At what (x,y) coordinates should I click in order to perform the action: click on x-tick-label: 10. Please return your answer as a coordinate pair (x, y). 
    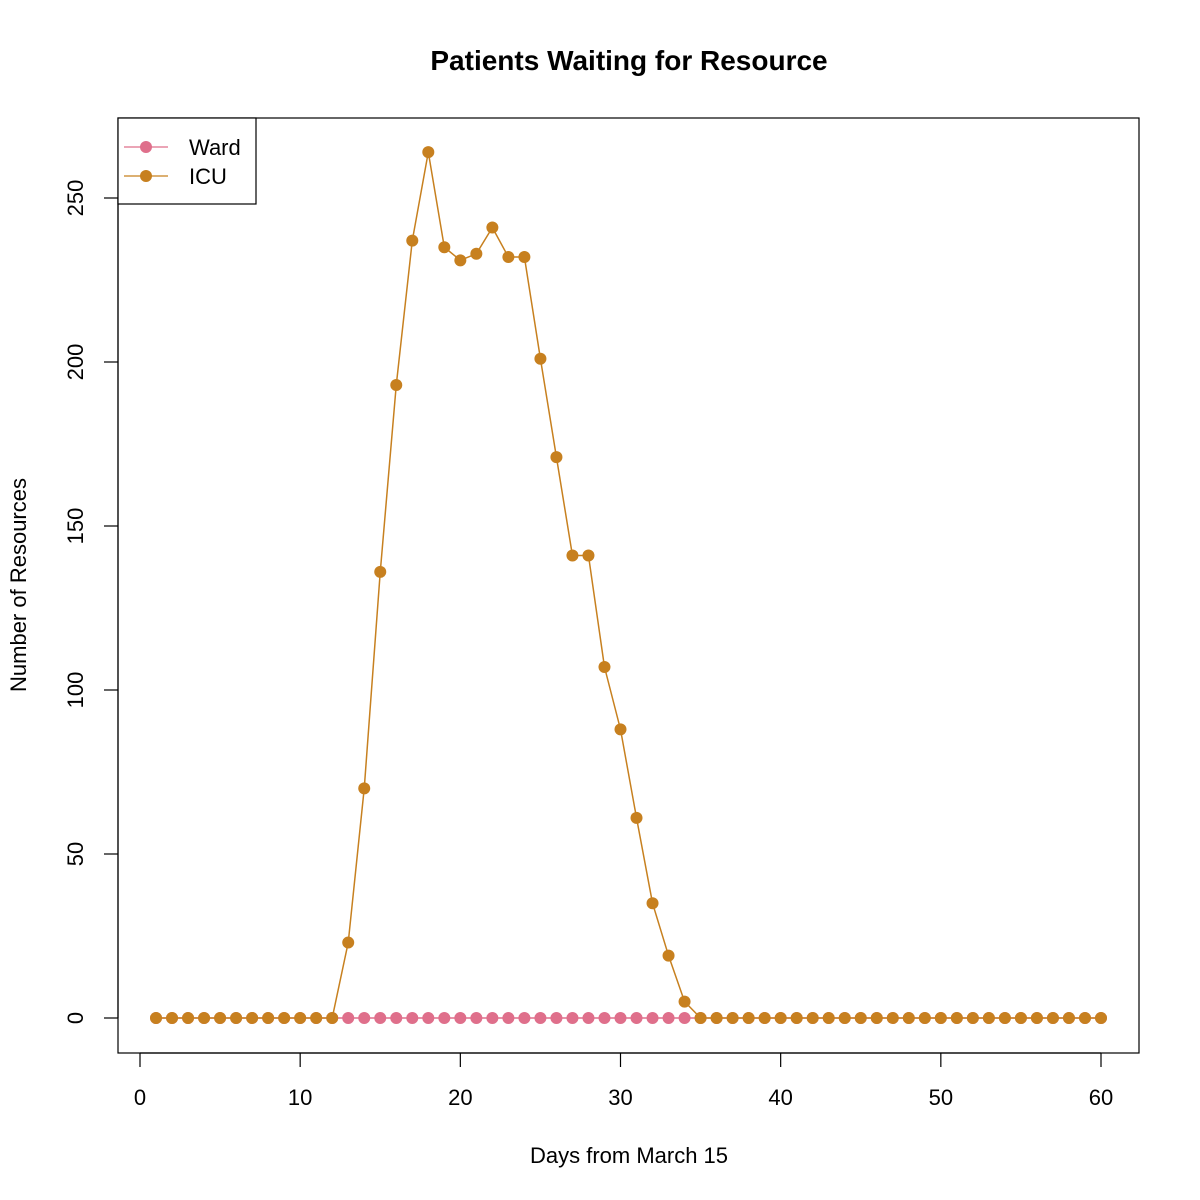
    Looking at the image, I should click on (300, 1097).